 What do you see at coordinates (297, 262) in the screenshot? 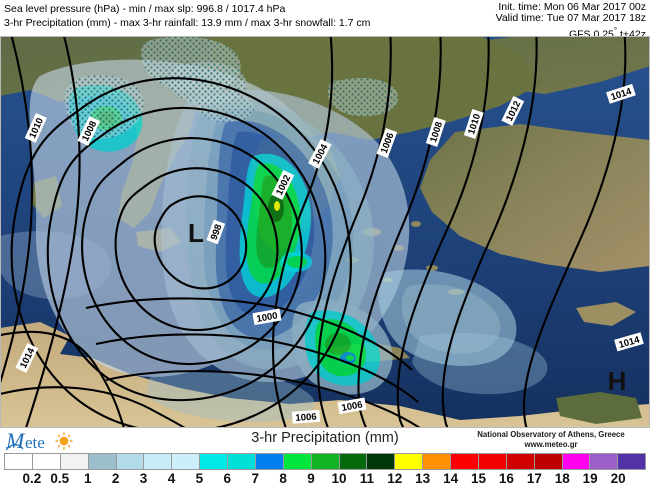
I see `precip-cell-peloponnese-green` at bounding box center [297, 262].